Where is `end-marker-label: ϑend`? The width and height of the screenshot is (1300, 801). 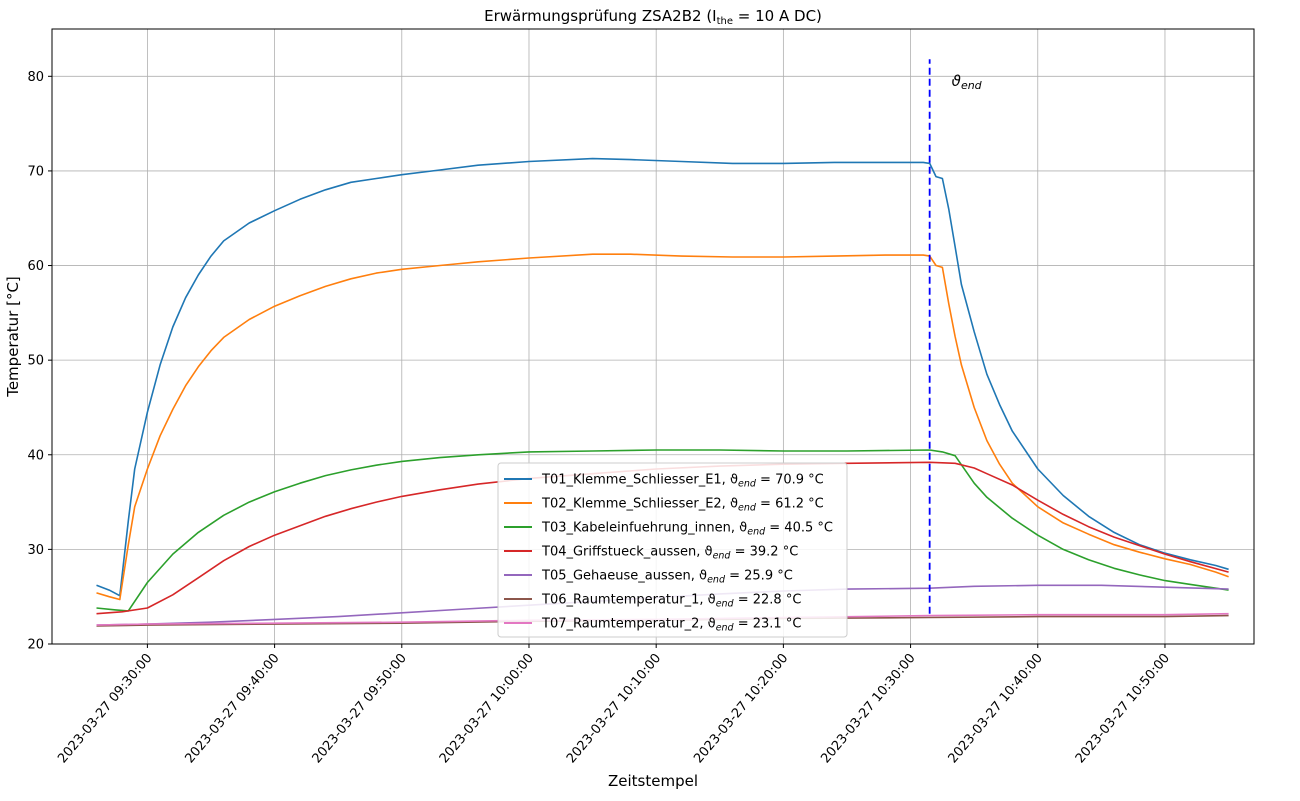 end-marker-label: ϑend is located at coordinates (967, 82).